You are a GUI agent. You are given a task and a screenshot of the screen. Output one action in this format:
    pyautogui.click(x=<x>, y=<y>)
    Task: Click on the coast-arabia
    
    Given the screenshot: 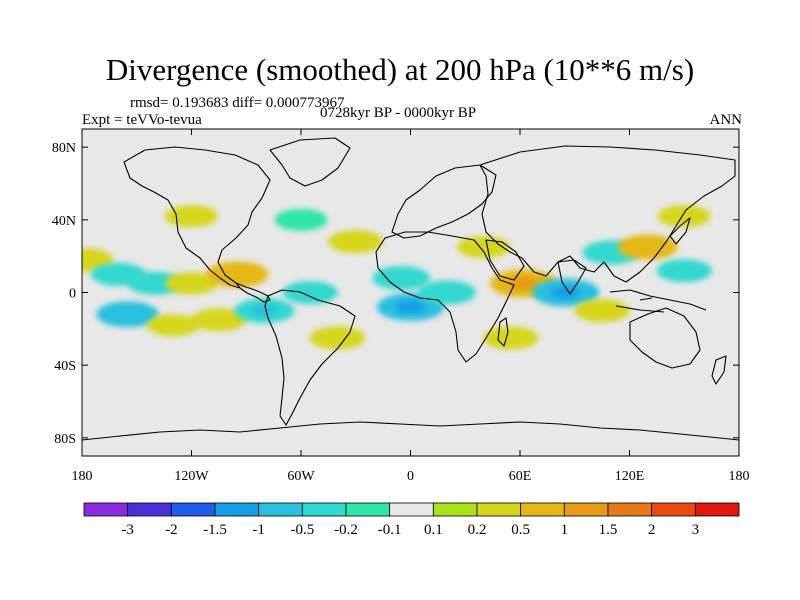 What is the action you would take?
    pyautogui.click(x=505, y=260)
    